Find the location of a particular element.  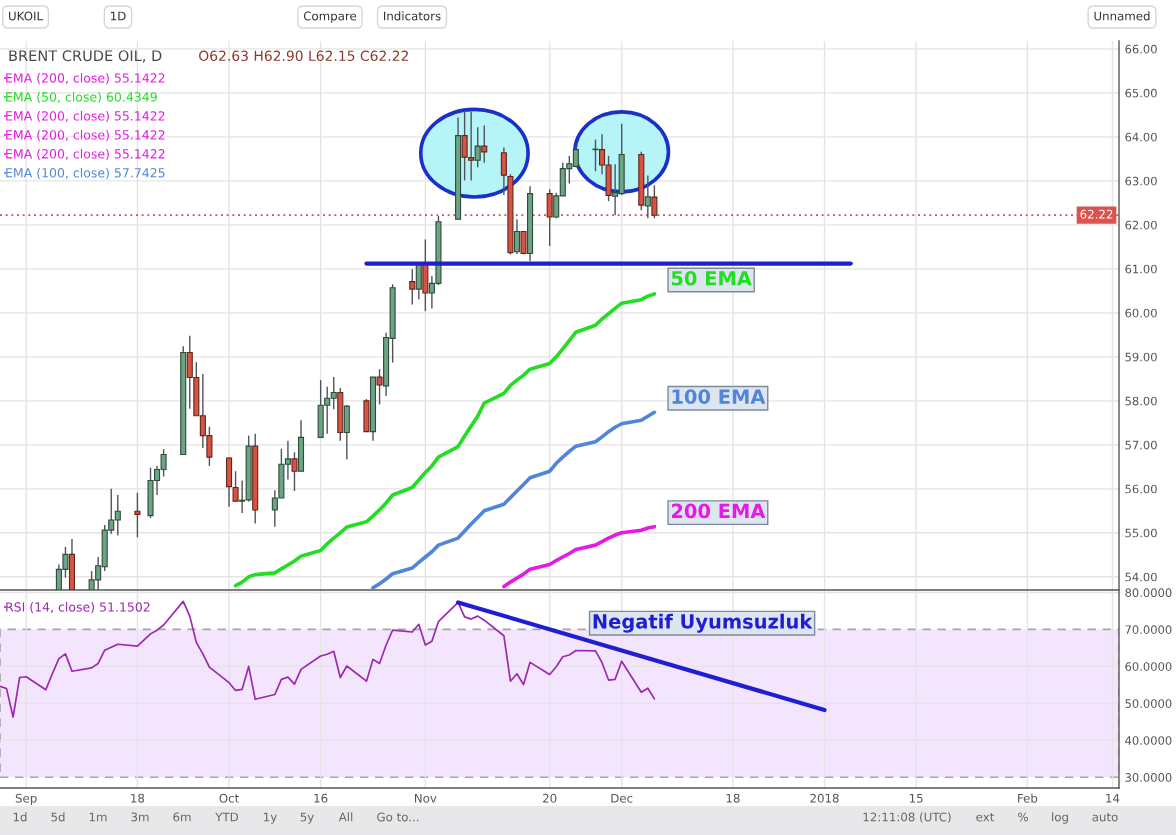

x-tick-label: 2018 is located at coordinates (824, 798).